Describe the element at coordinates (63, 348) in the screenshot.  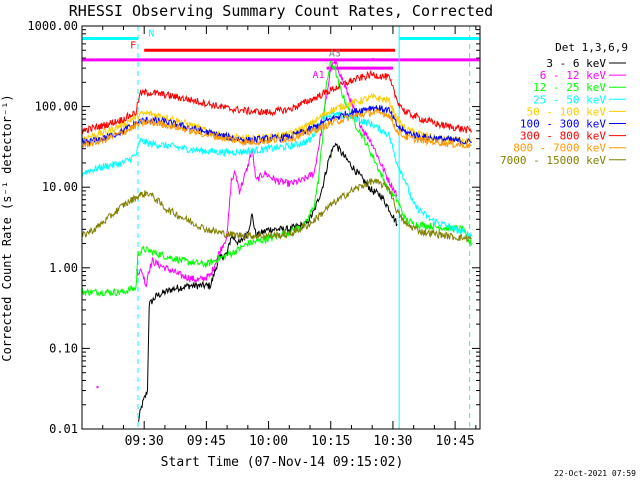
I see `y-tick-label: 0.10` at that location.